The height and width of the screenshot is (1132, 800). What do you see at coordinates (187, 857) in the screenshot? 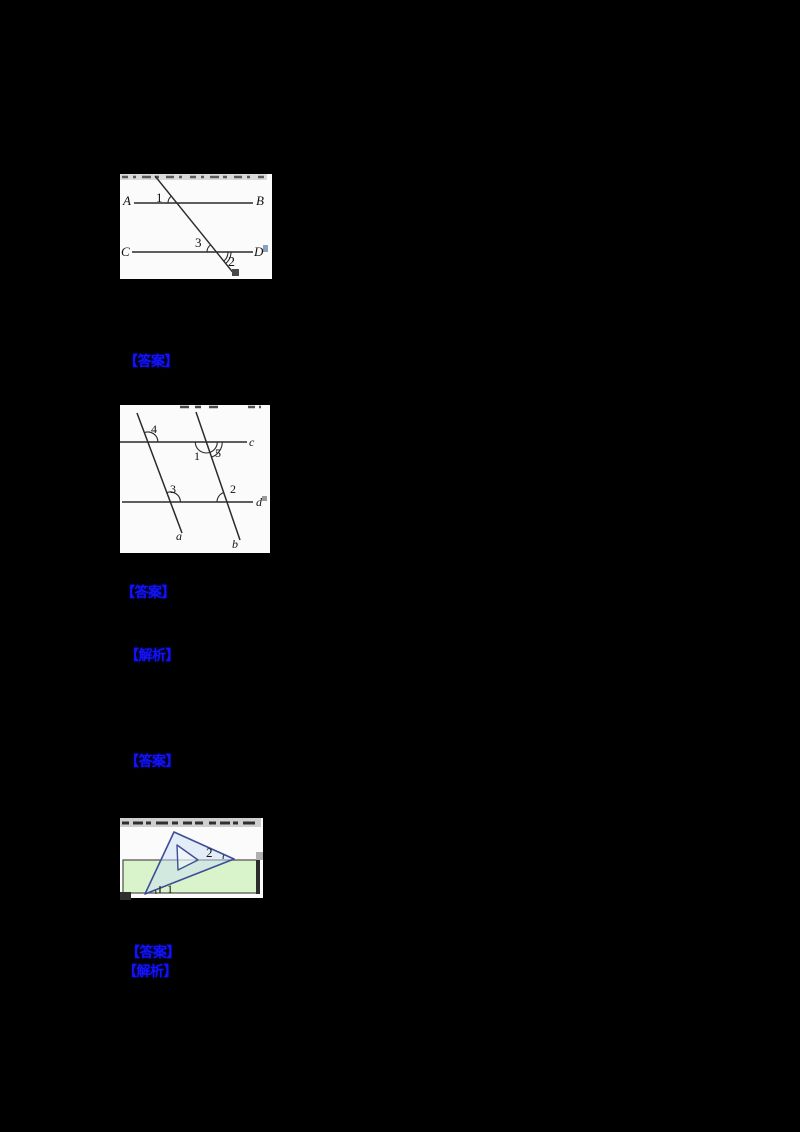
I see `set-square-hole` at bounding box center [187, 857].